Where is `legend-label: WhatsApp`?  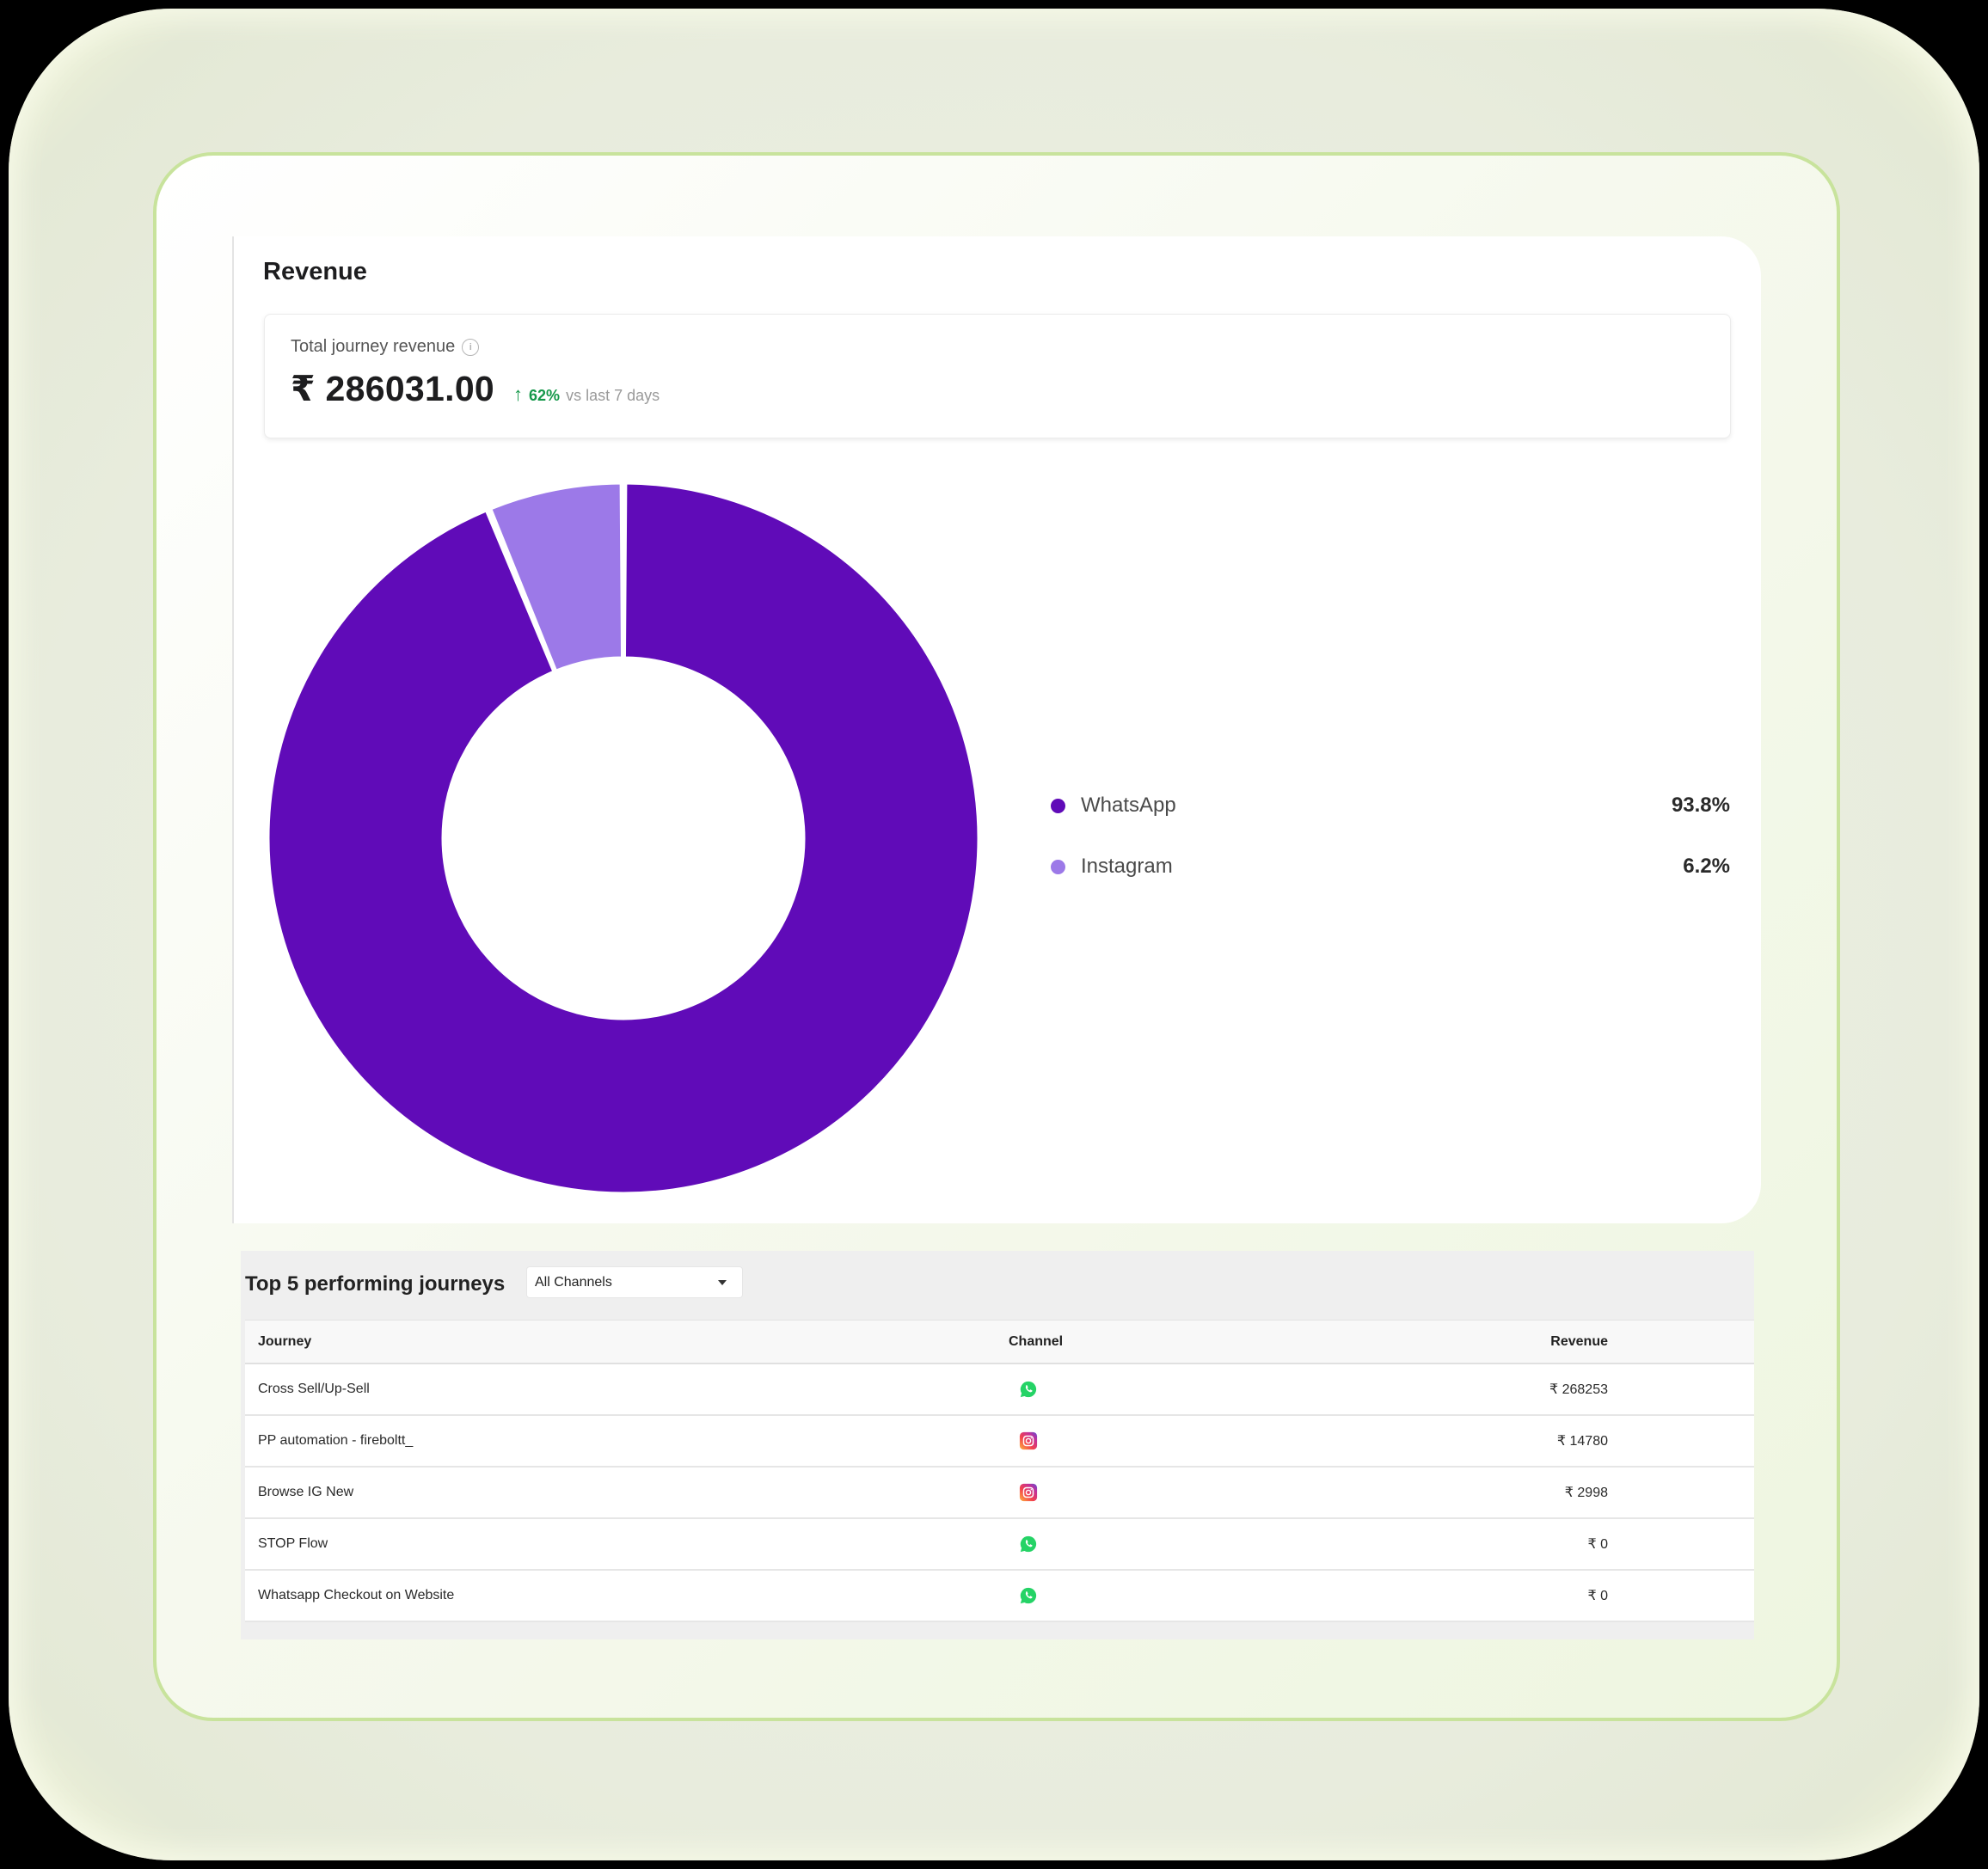 legend-label: WhatsApp is located at coordinates (1128, 805).